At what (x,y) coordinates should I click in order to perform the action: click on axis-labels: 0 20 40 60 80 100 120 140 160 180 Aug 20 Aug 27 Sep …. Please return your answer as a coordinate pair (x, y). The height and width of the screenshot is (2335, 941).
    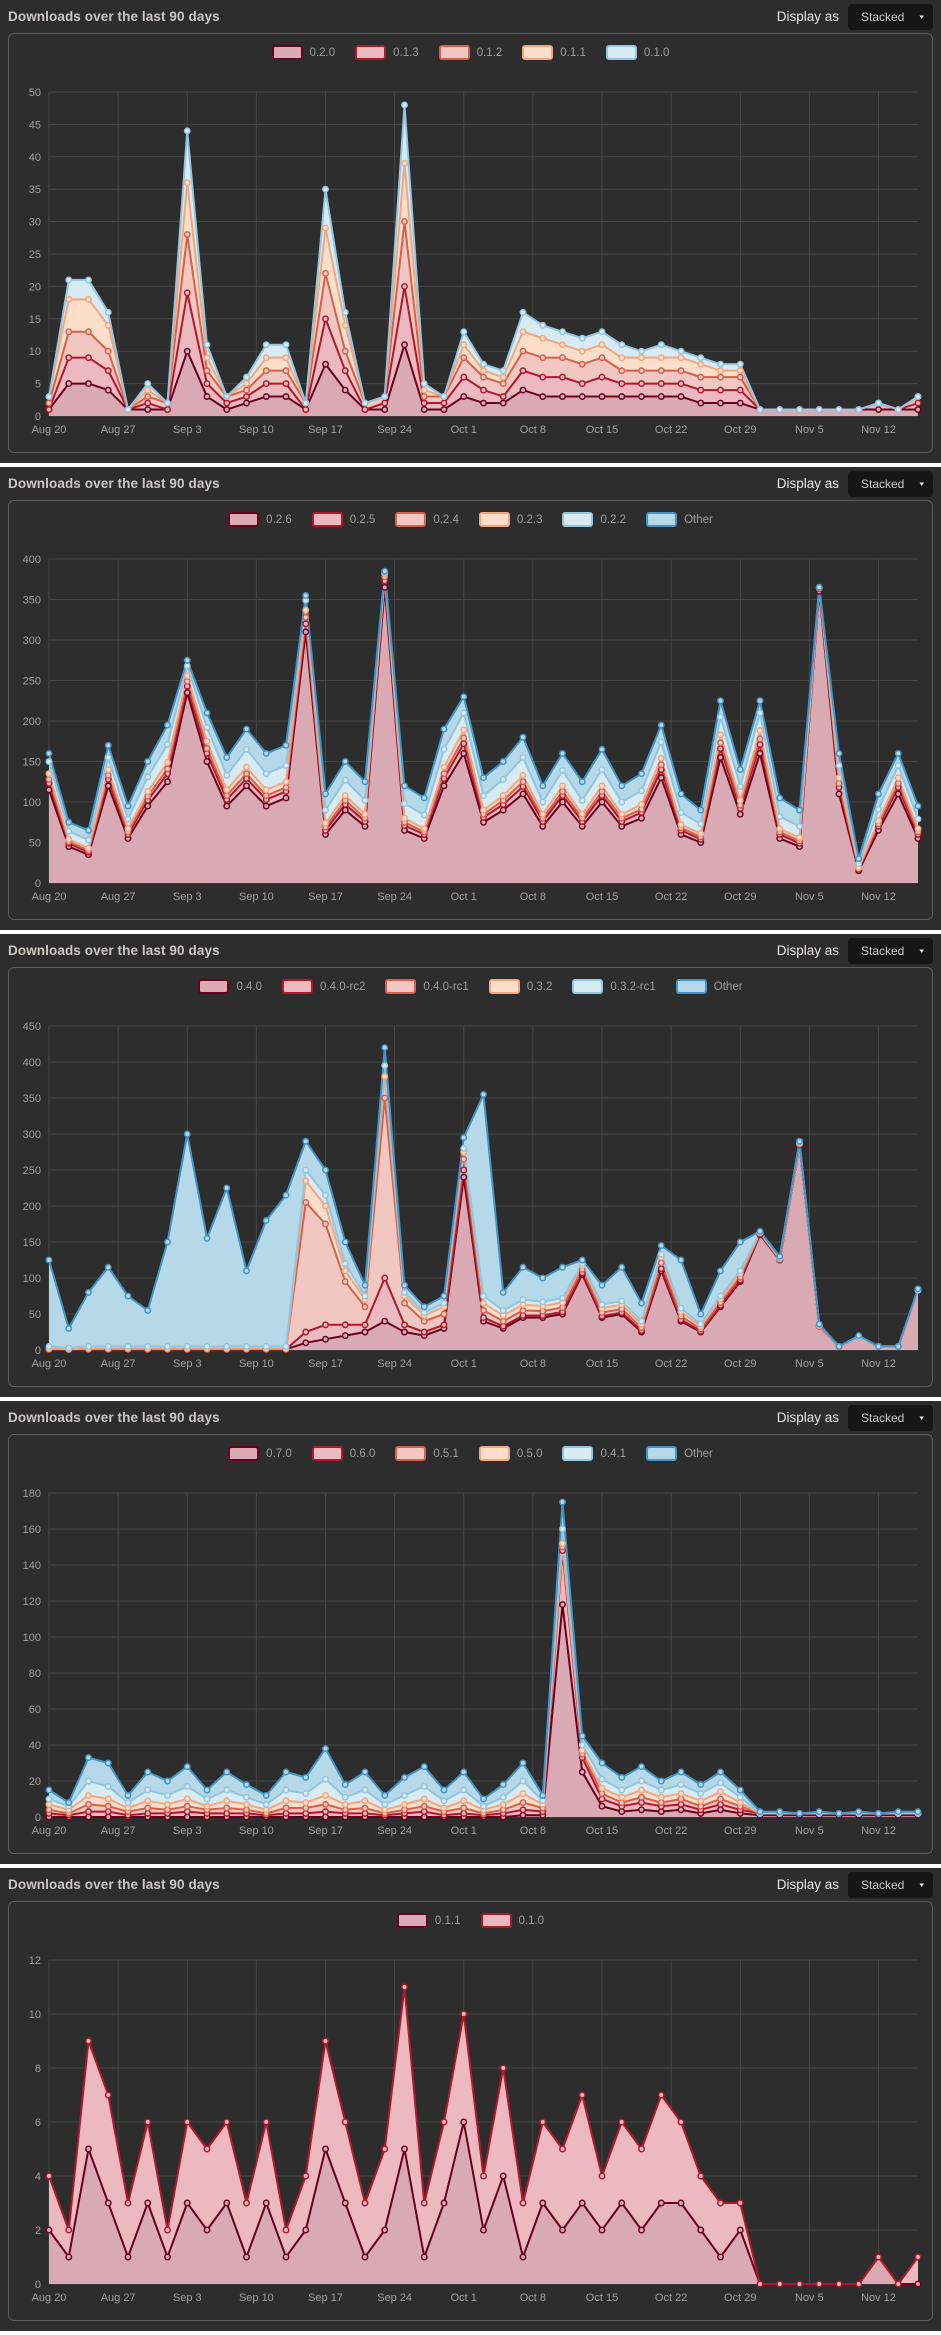
    Looking at the image, I should click on (459, 1662).